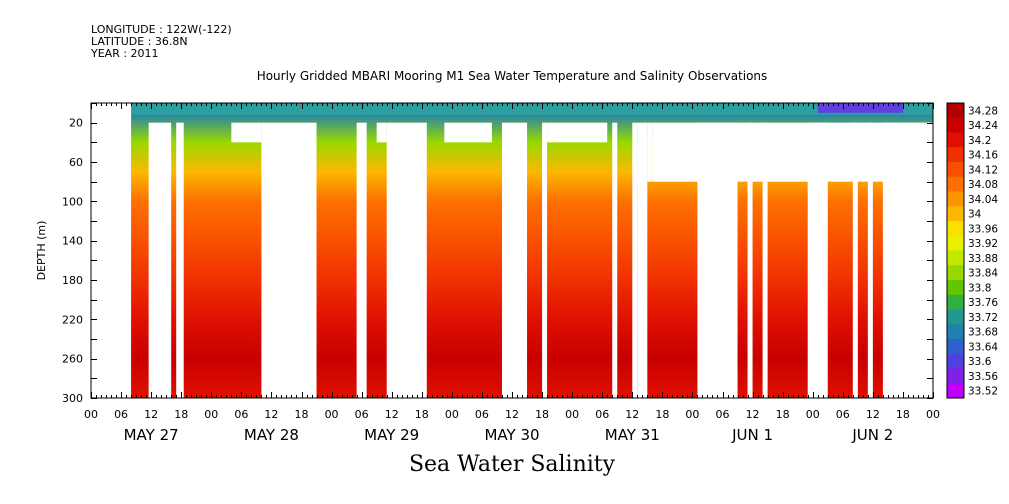  I want to click on x-day-label: JUN 1, so click(752, 435).